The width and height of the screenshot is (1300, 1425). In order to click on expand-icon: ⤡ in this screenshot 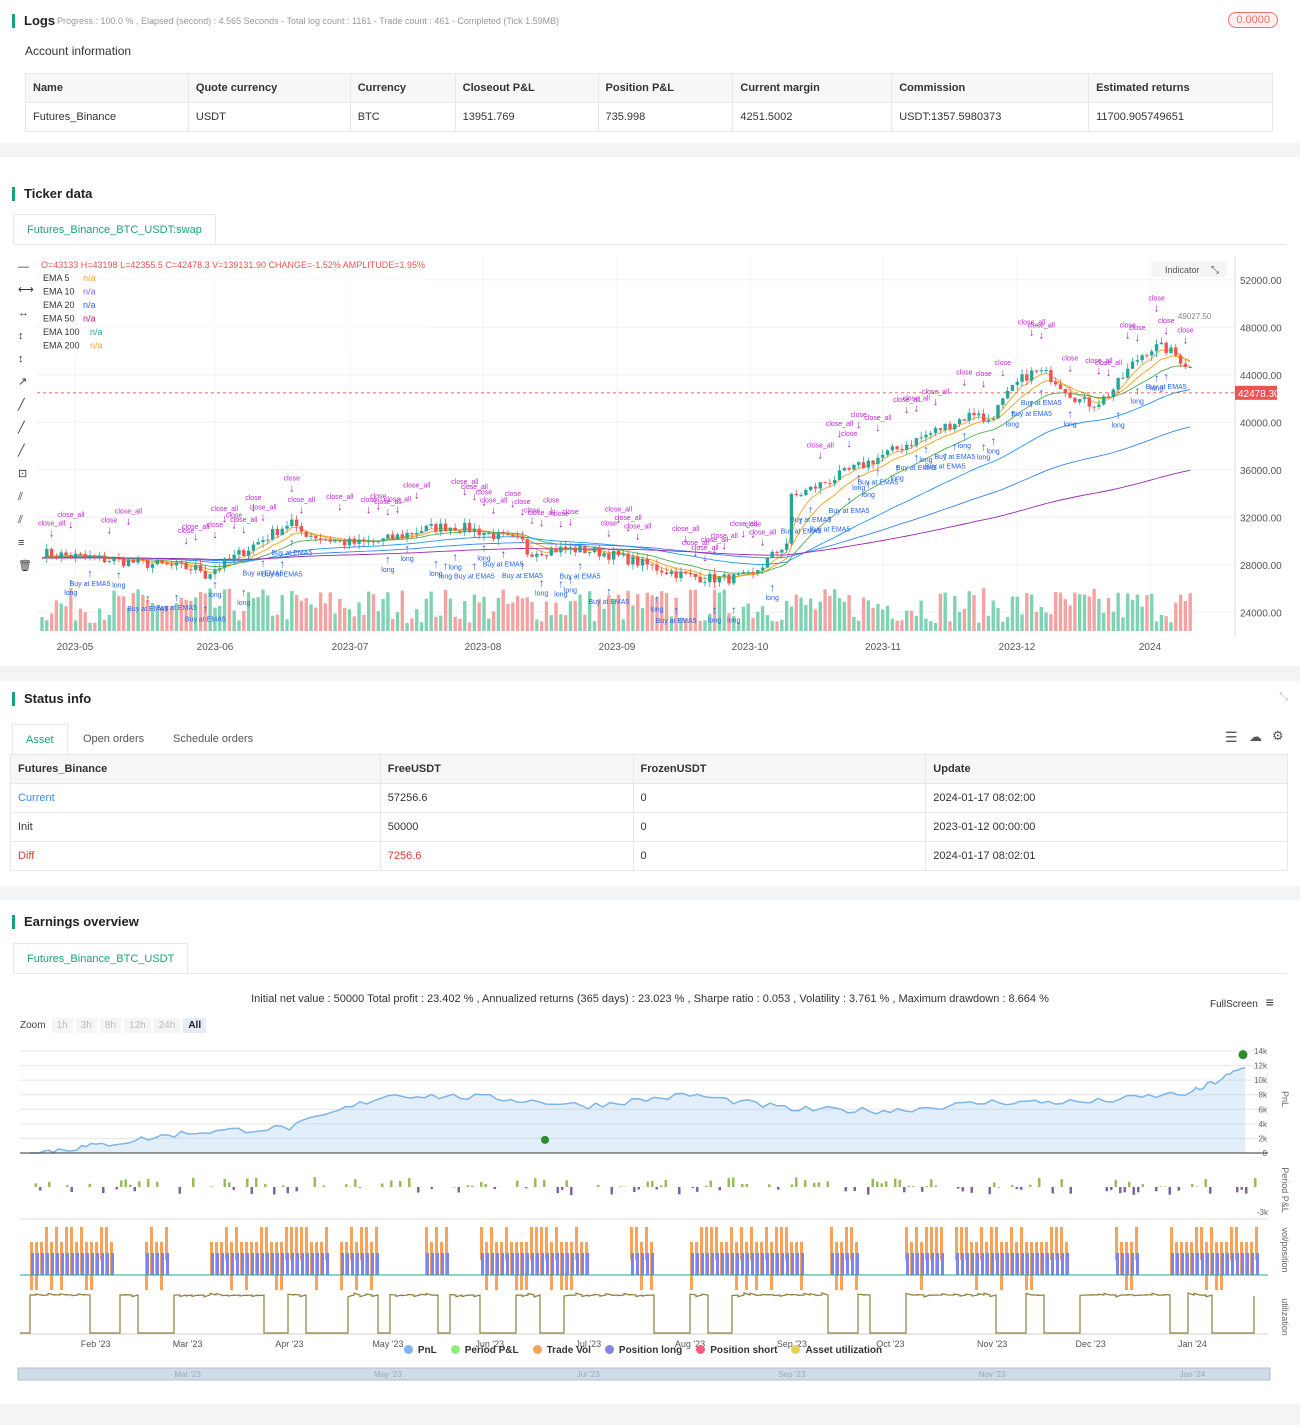, I will do `click(1283, 697)`.